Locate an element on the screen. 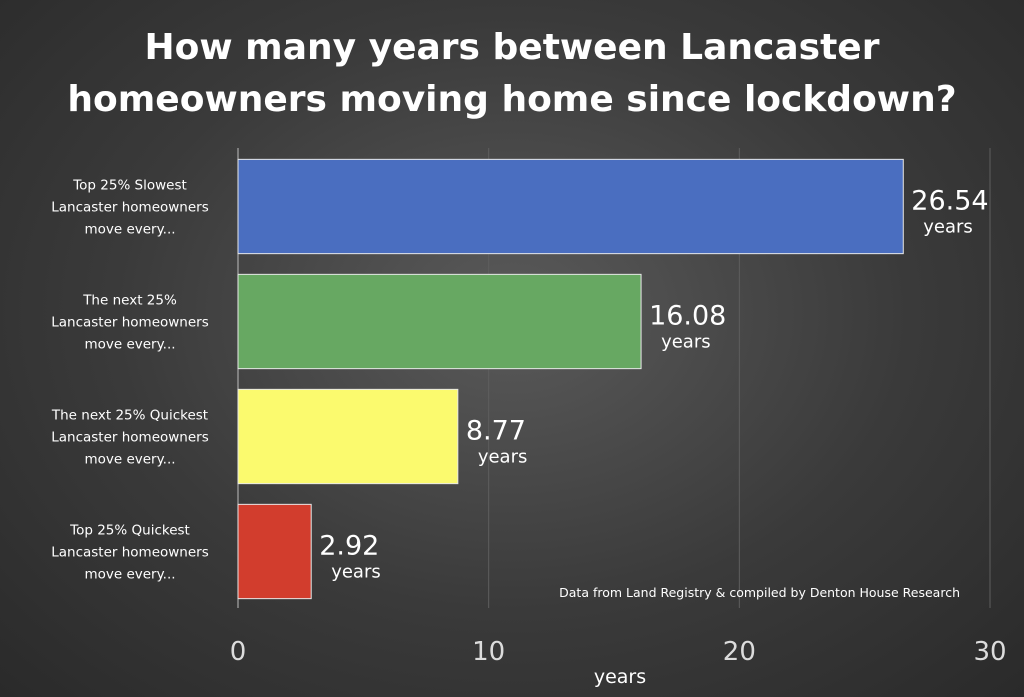  category-label-0-line-1: Lancaster homeowners is located at coordinates (130, 208).